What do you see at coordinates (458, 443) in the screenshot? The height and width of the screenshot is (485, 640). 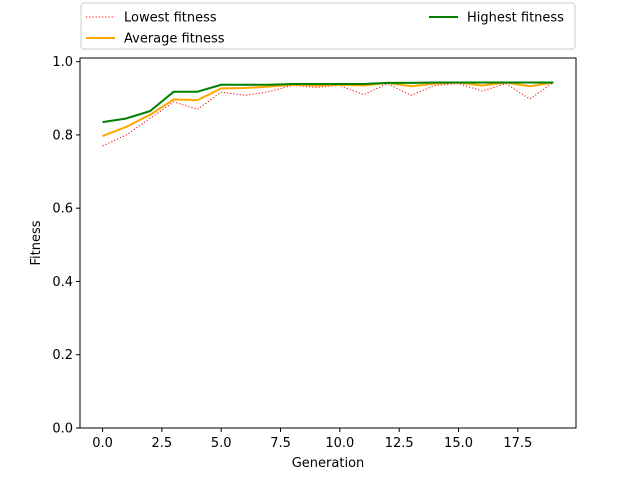 I see `x-tick-label: 15.0` at bounding box center [458, 443].